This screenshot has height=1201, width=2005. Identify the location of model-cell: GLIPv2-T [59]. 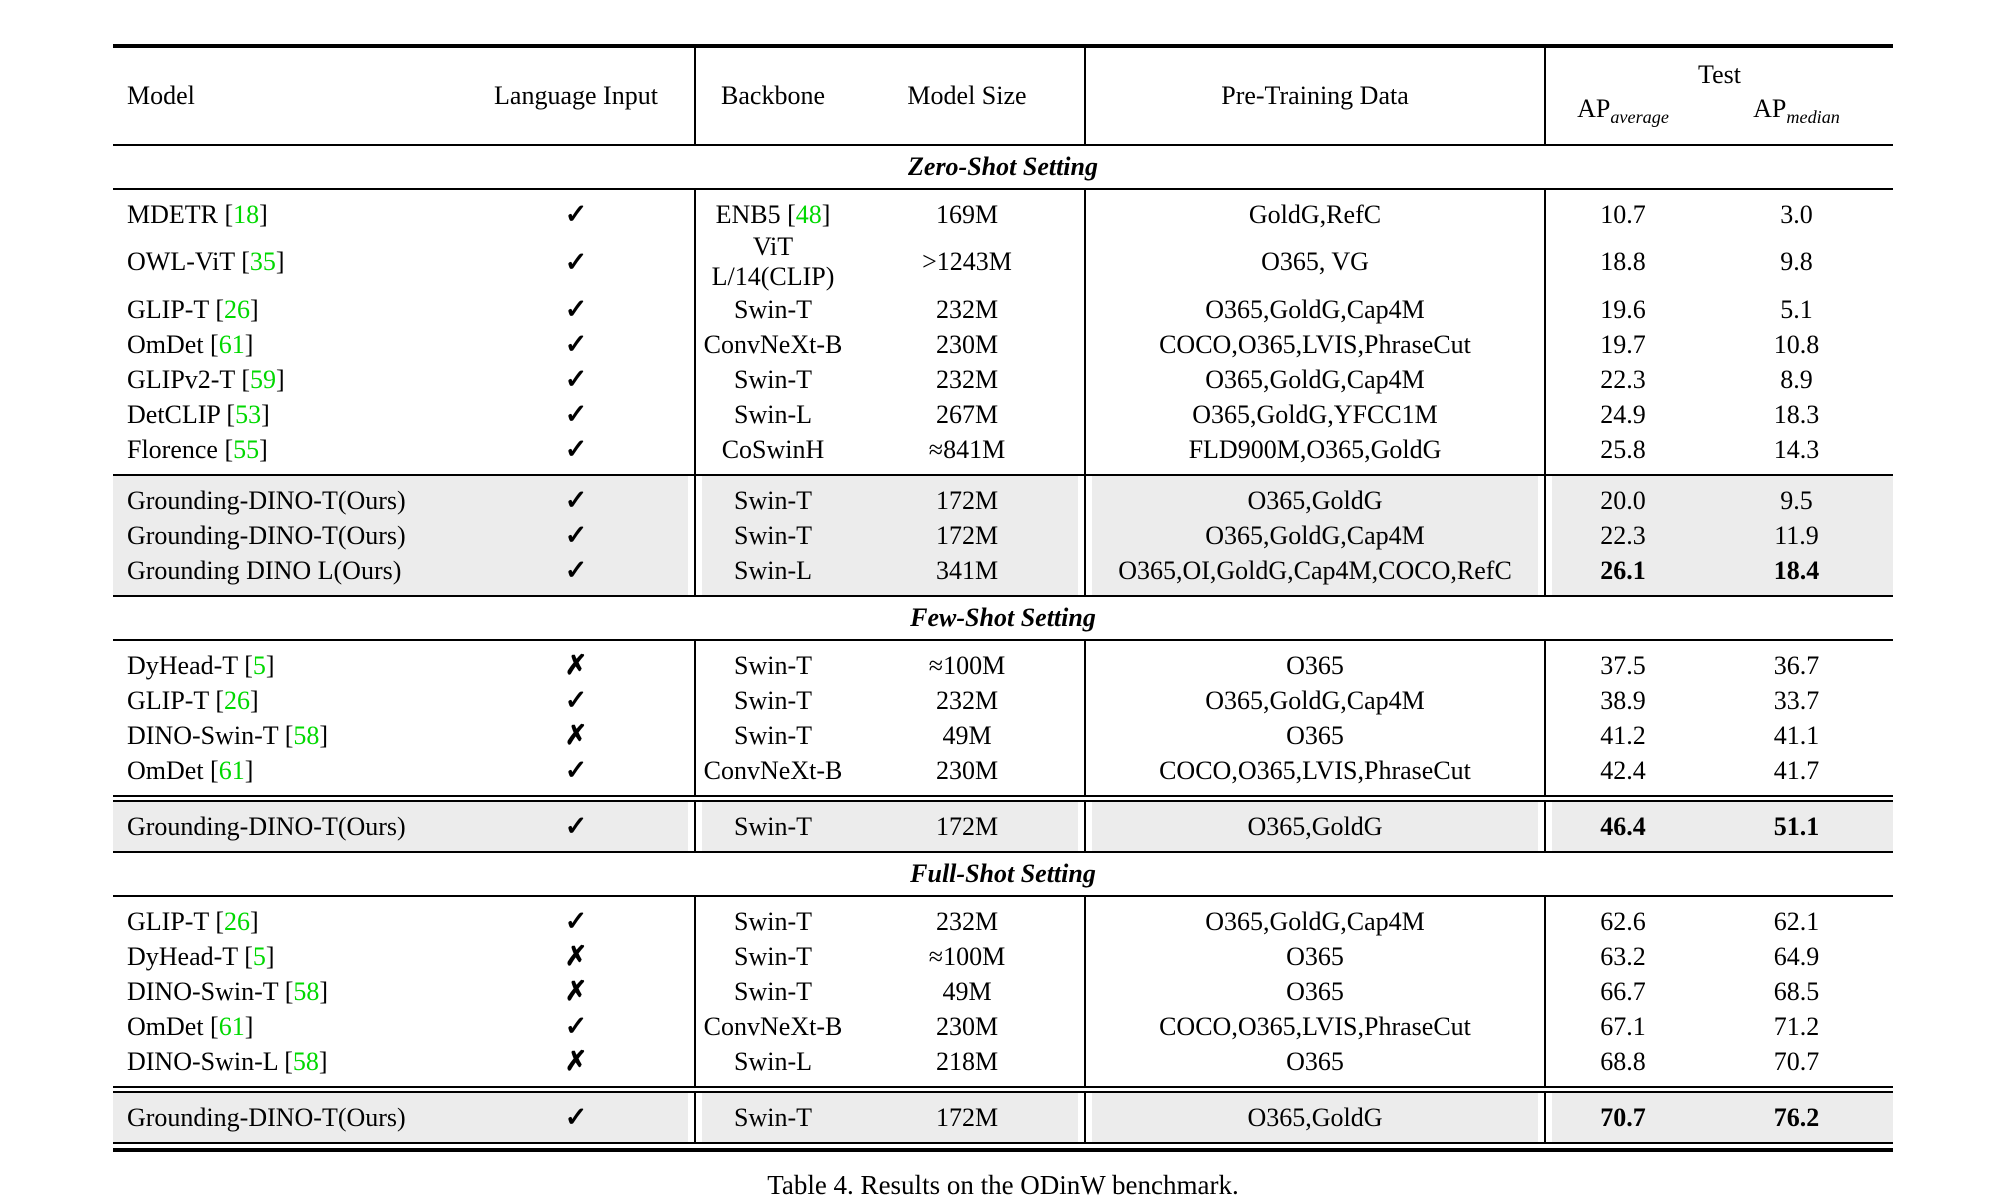
(206, 379).